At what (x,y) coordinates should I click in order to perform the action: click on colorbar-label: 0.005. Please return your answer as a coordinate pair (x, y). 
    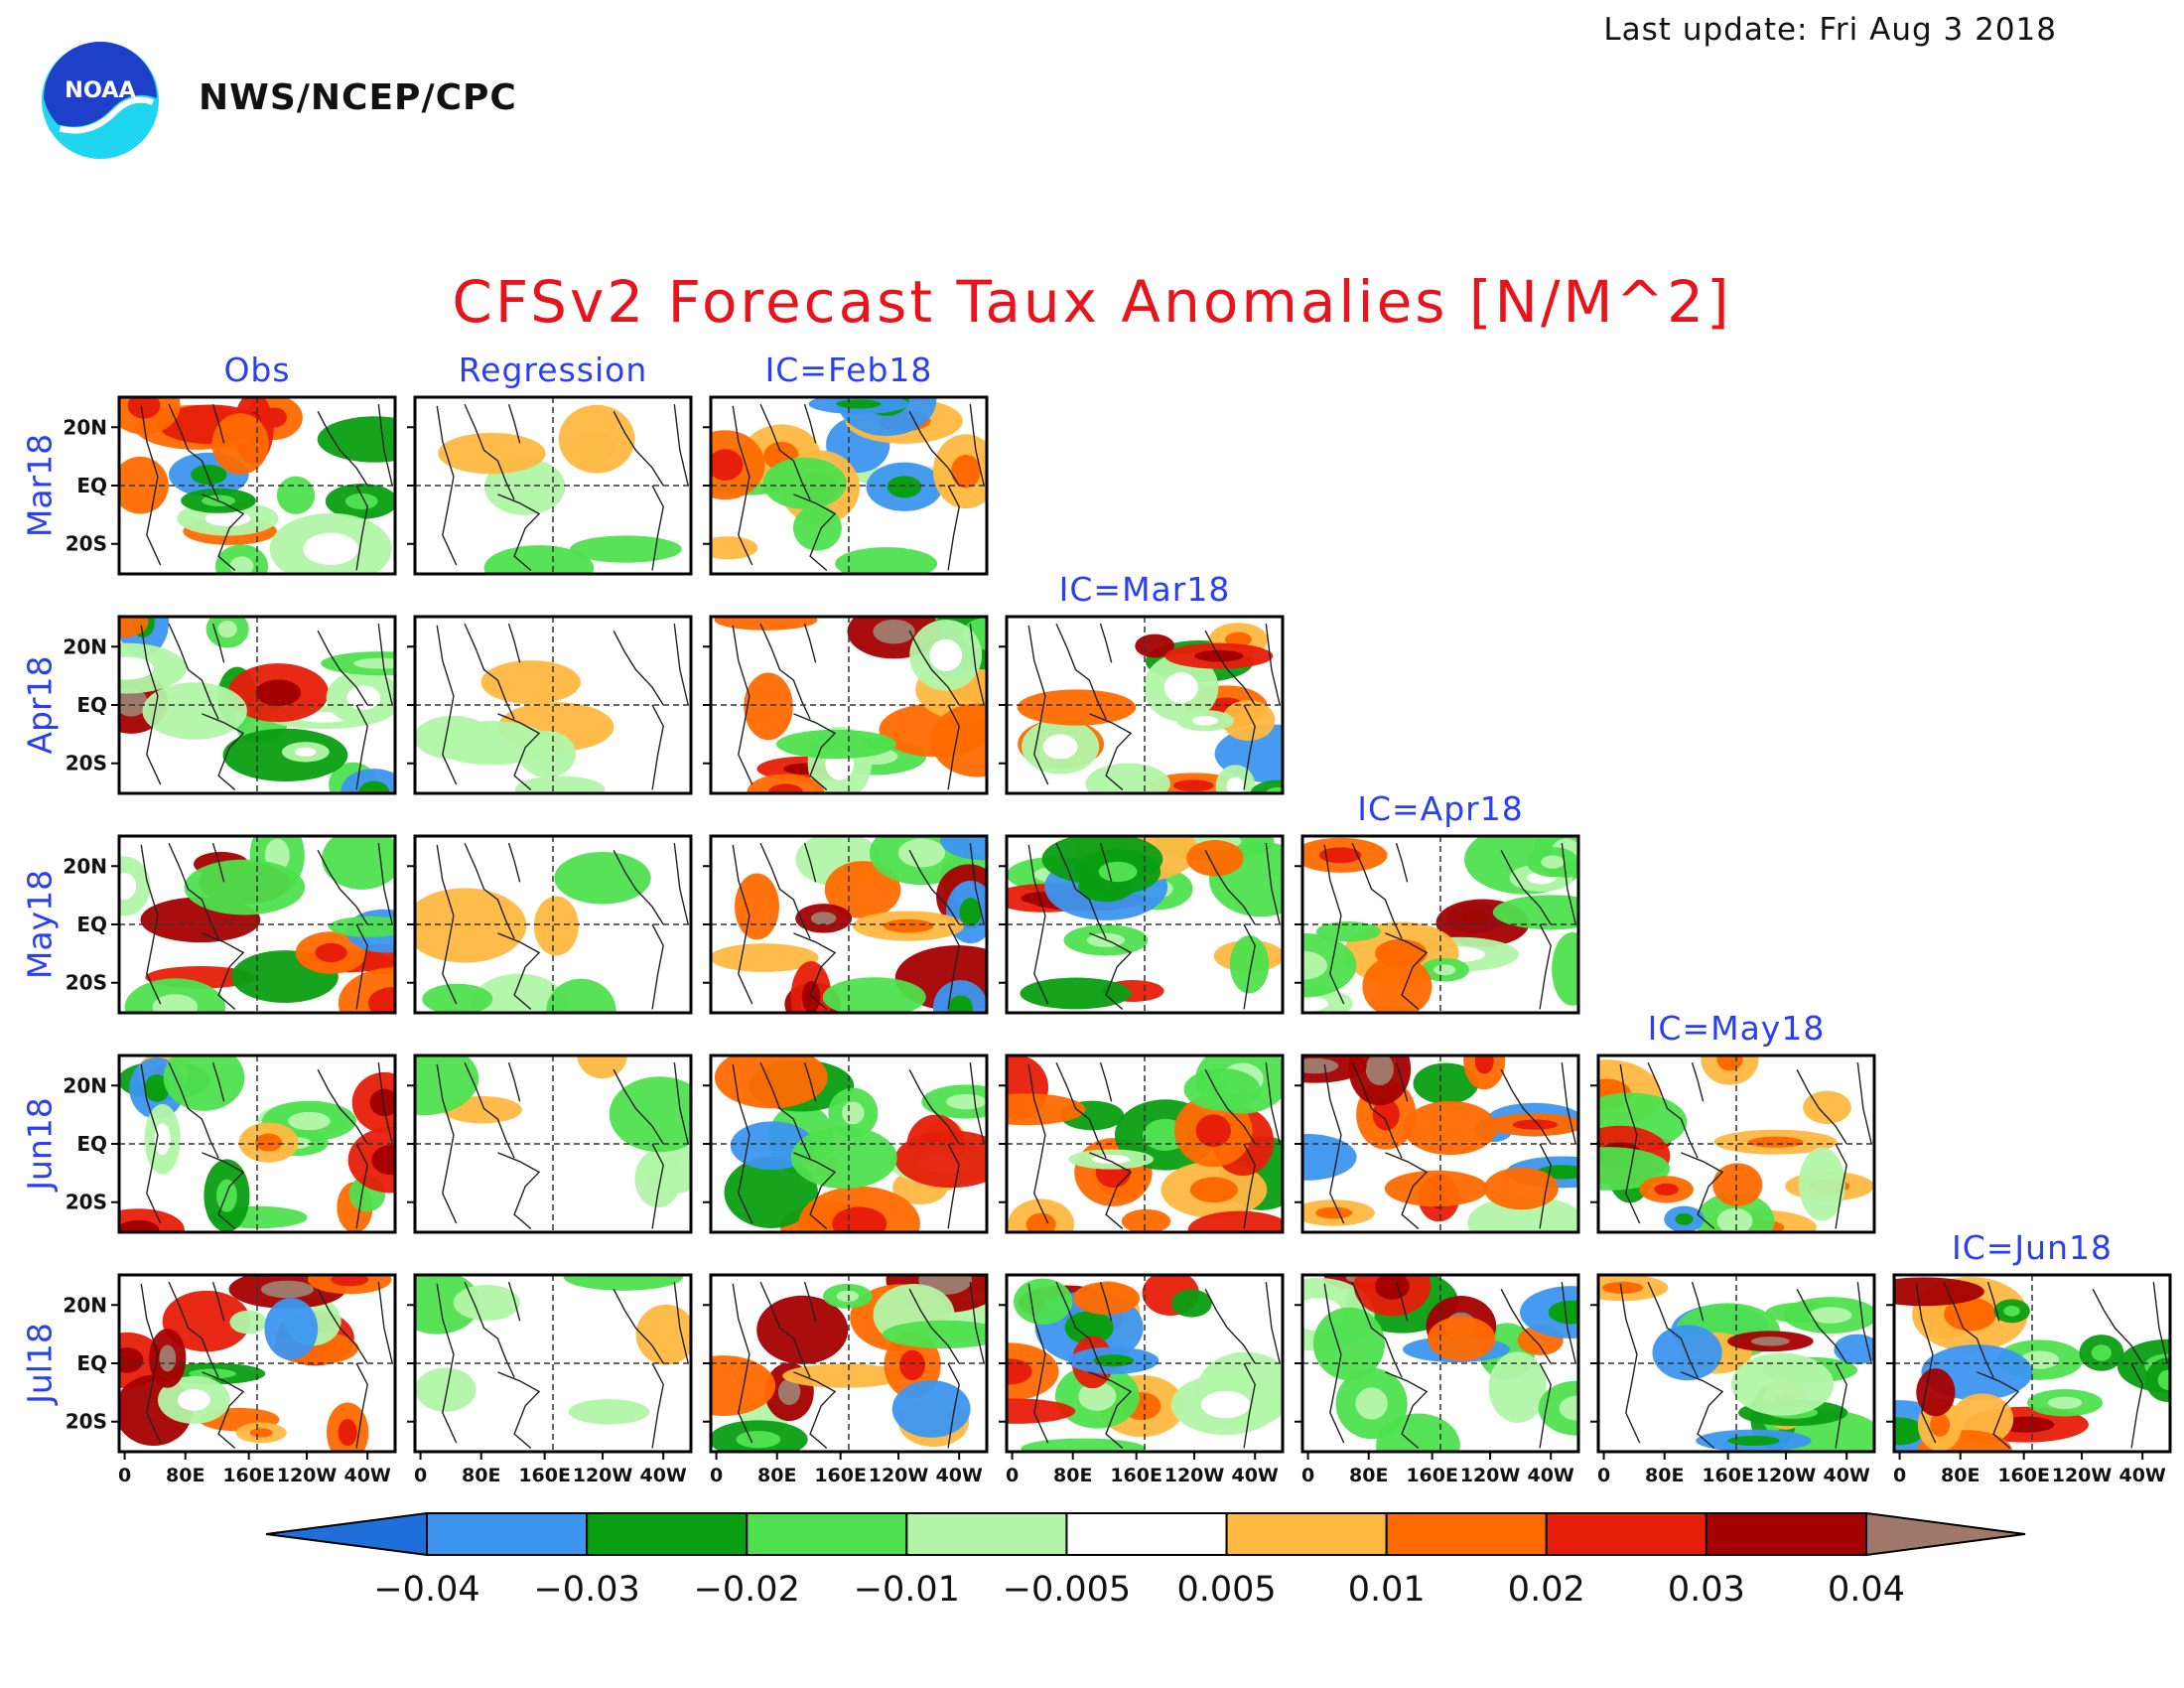
    Looking at the image, I should click on (1226, 1590).